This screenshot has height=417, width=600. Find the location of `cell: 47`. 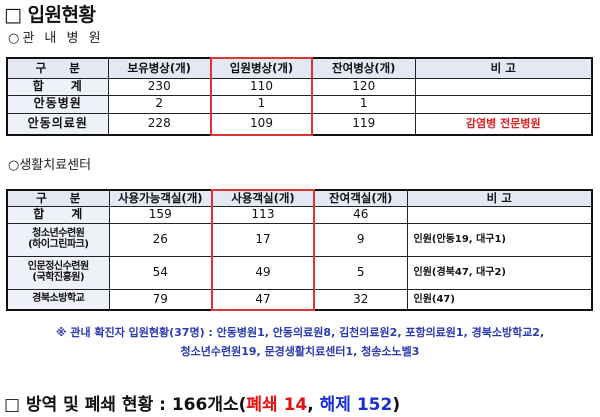

cell: 47 is located at coordinates (263, 299).